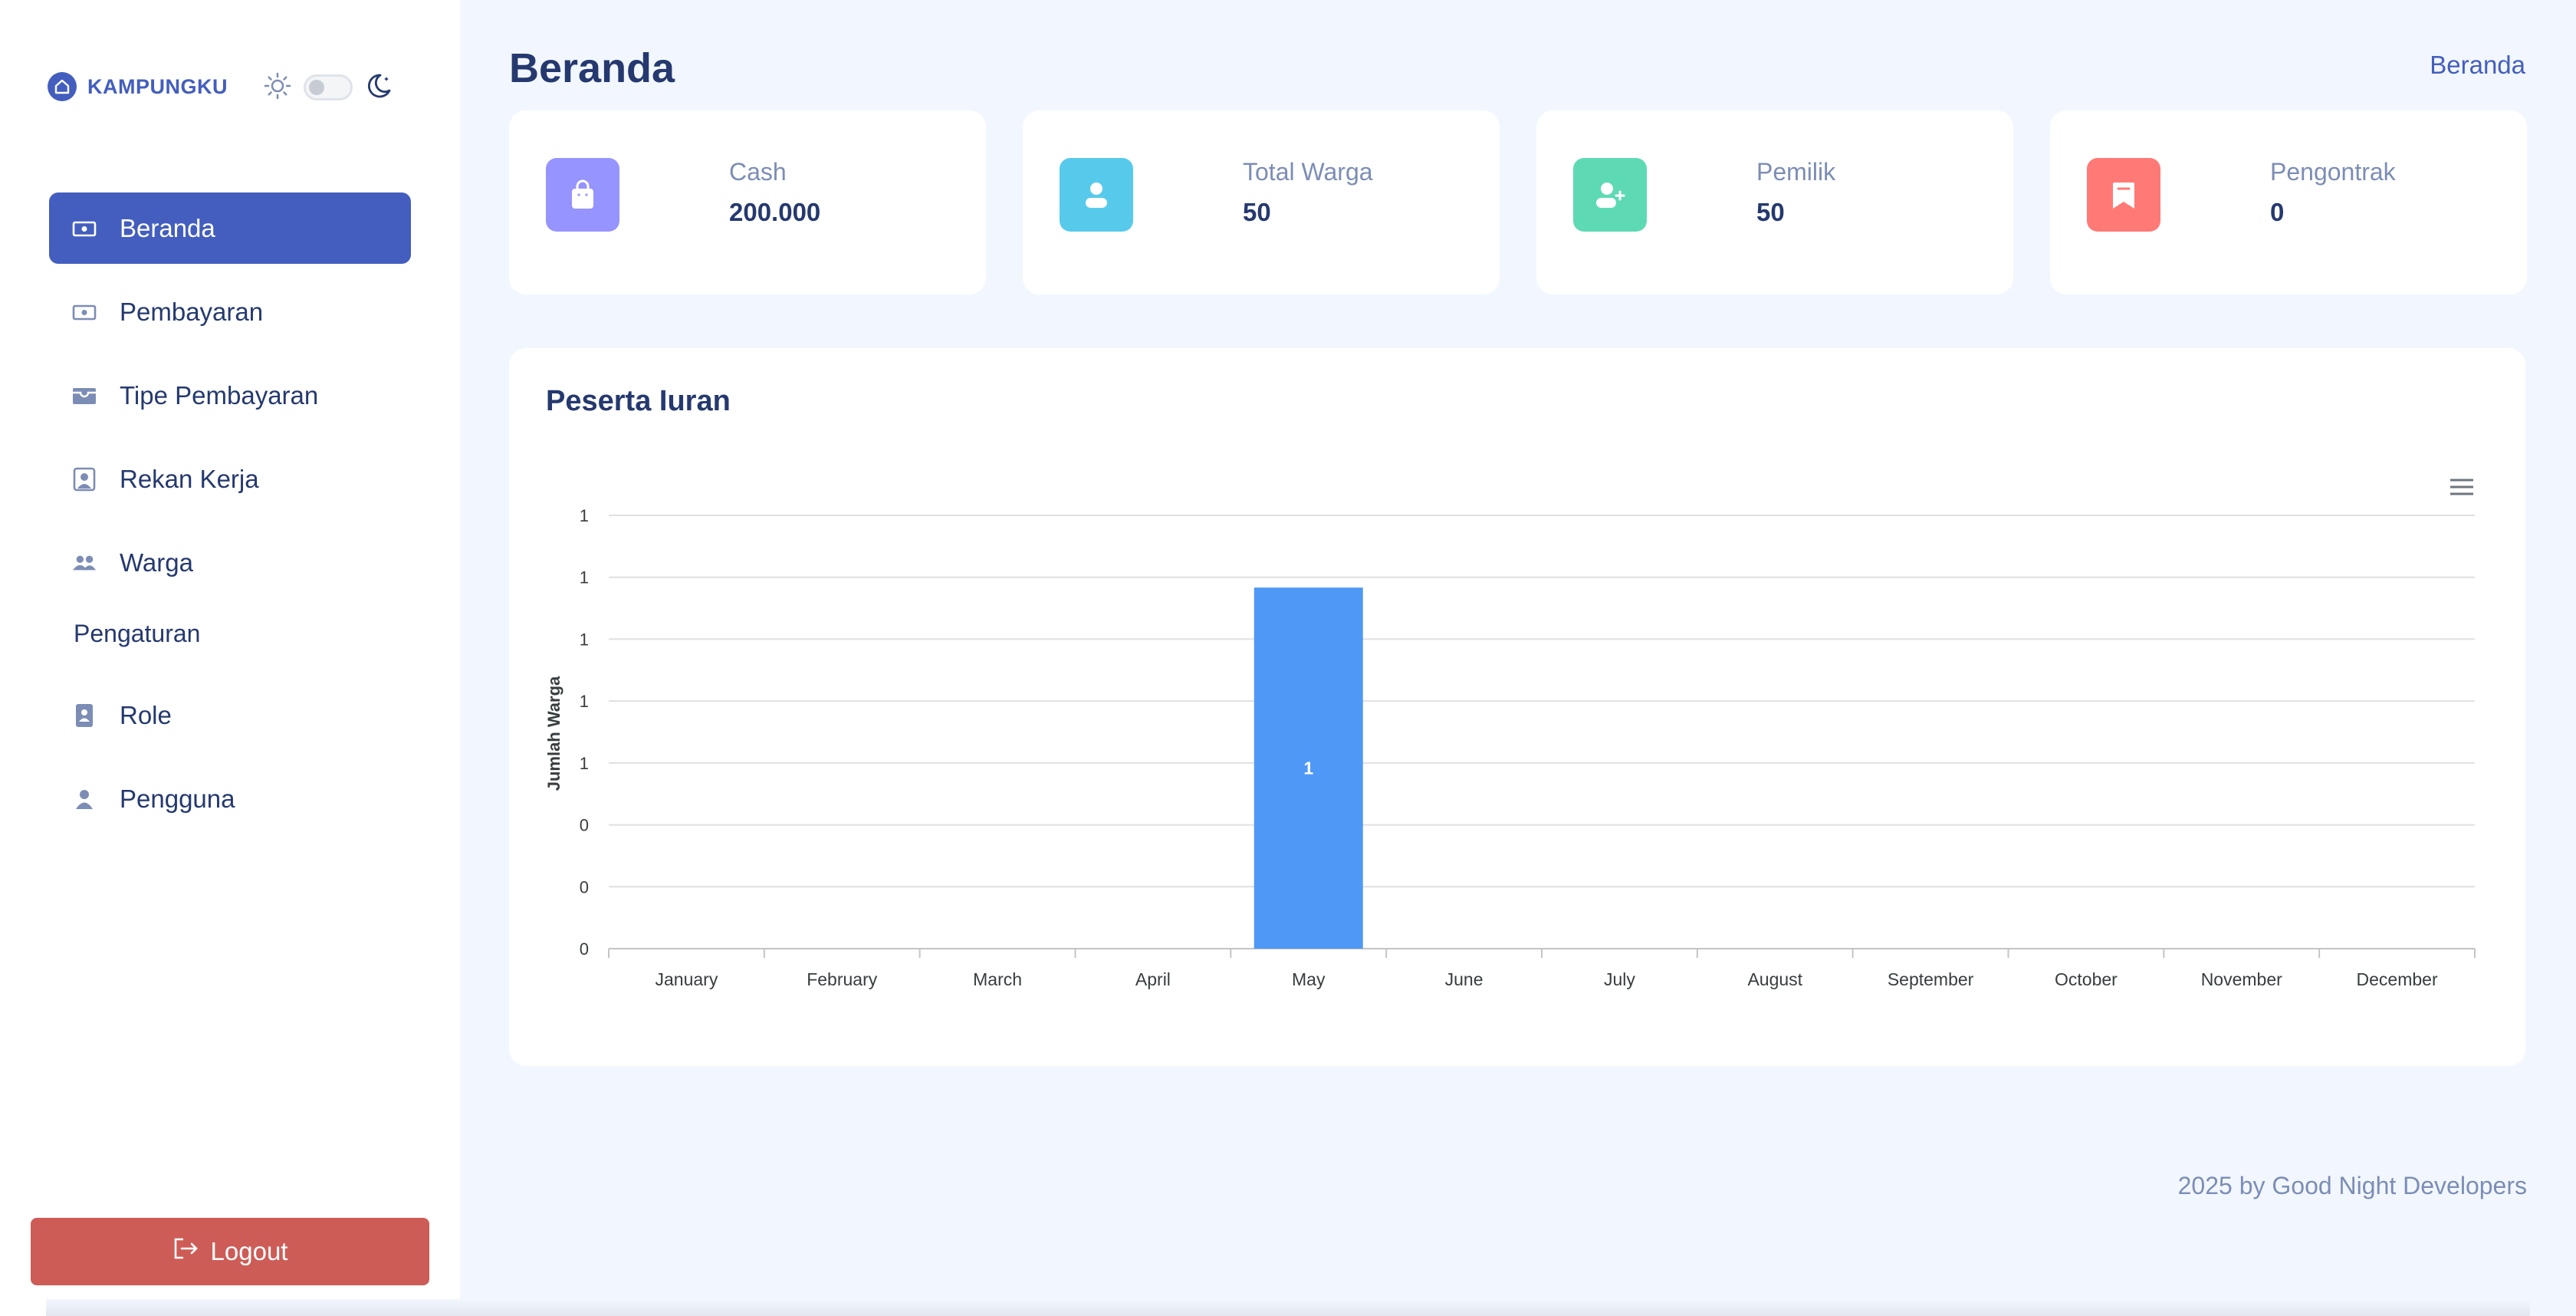 The width and height of the screenshot is (2576, 1316). What do you see at coordinates (85, 479) in the screenshot?
I see `person-badge-icon` at bounding box center [85, 479].